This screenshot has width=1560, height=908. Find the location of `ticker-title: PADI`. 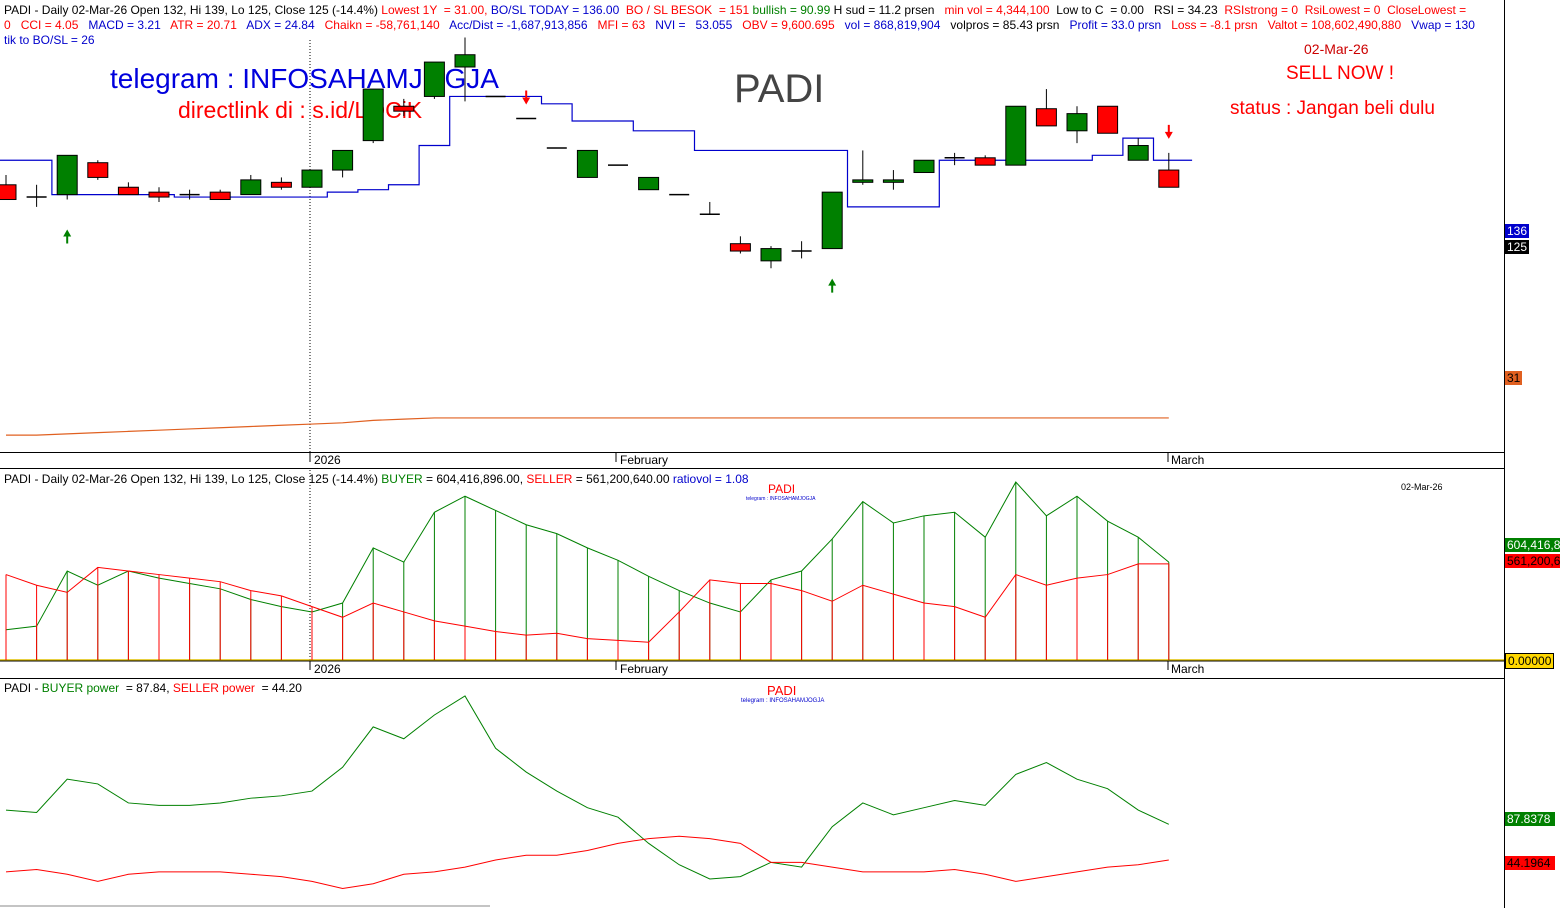

ticker-title: PADI is located at coordinates (779, 89).